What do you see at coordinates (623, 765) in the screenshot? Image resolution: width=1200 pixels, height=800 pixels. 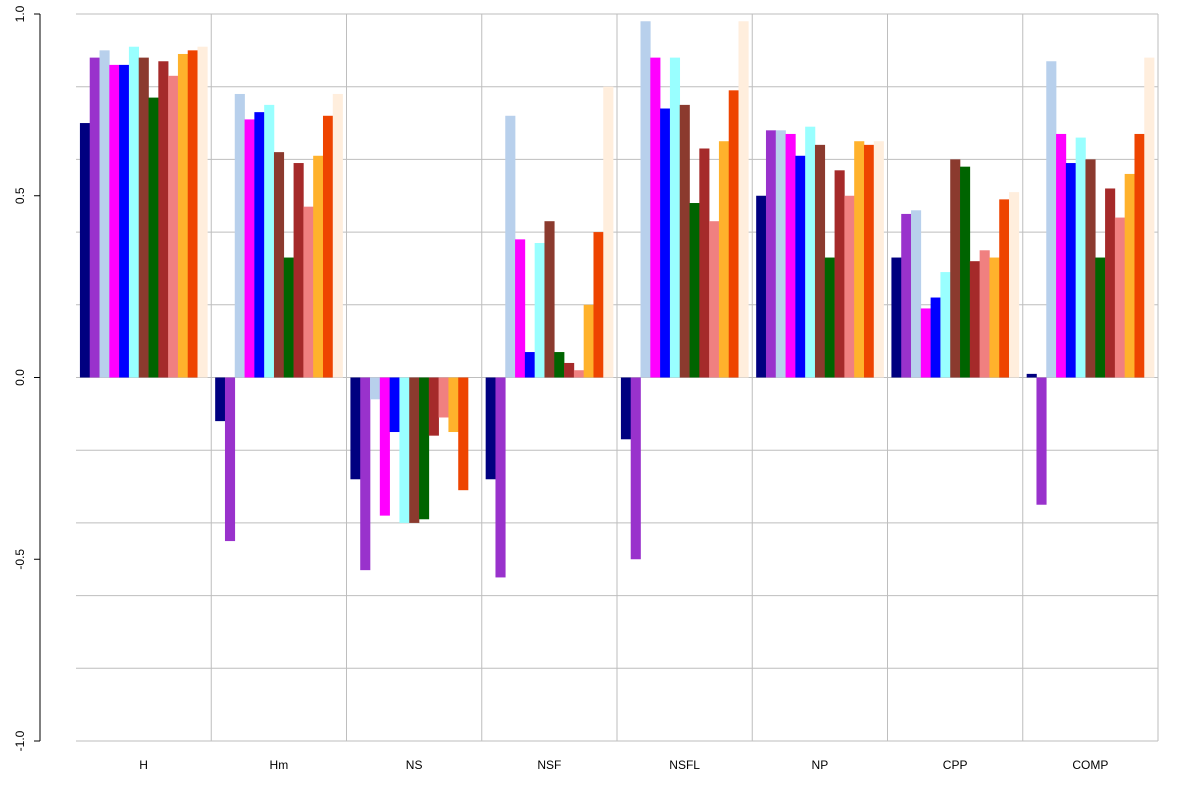 I see `x-axis-labels: H Hm NS NSF NSFL NP CPP COMP` at bounding box center [623, 765].